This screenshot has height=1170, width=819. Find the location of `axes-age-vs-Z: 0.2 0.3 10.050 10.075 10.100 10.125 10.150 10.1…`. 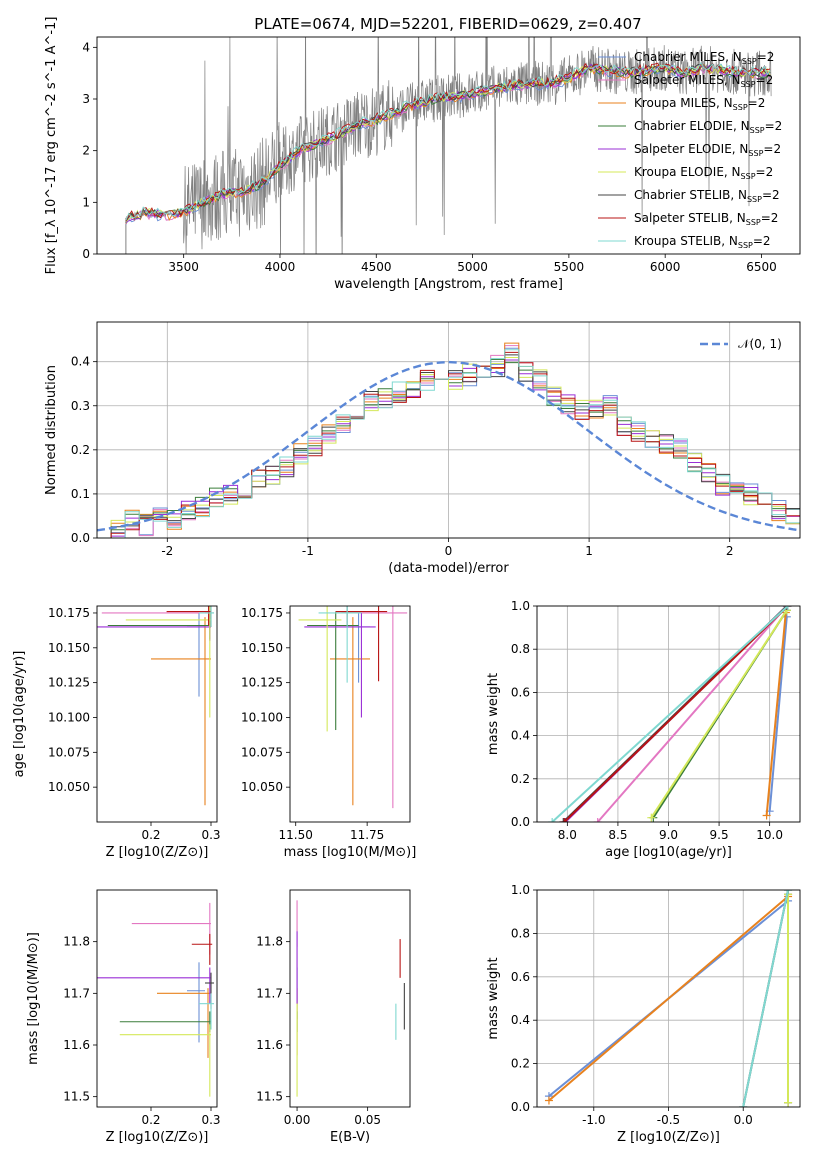

axes-age-vs-Z: 0.2 0.3 10.050 10.075 10.100 10.125 10.150 10.1… is located at coordinates (116, 732).